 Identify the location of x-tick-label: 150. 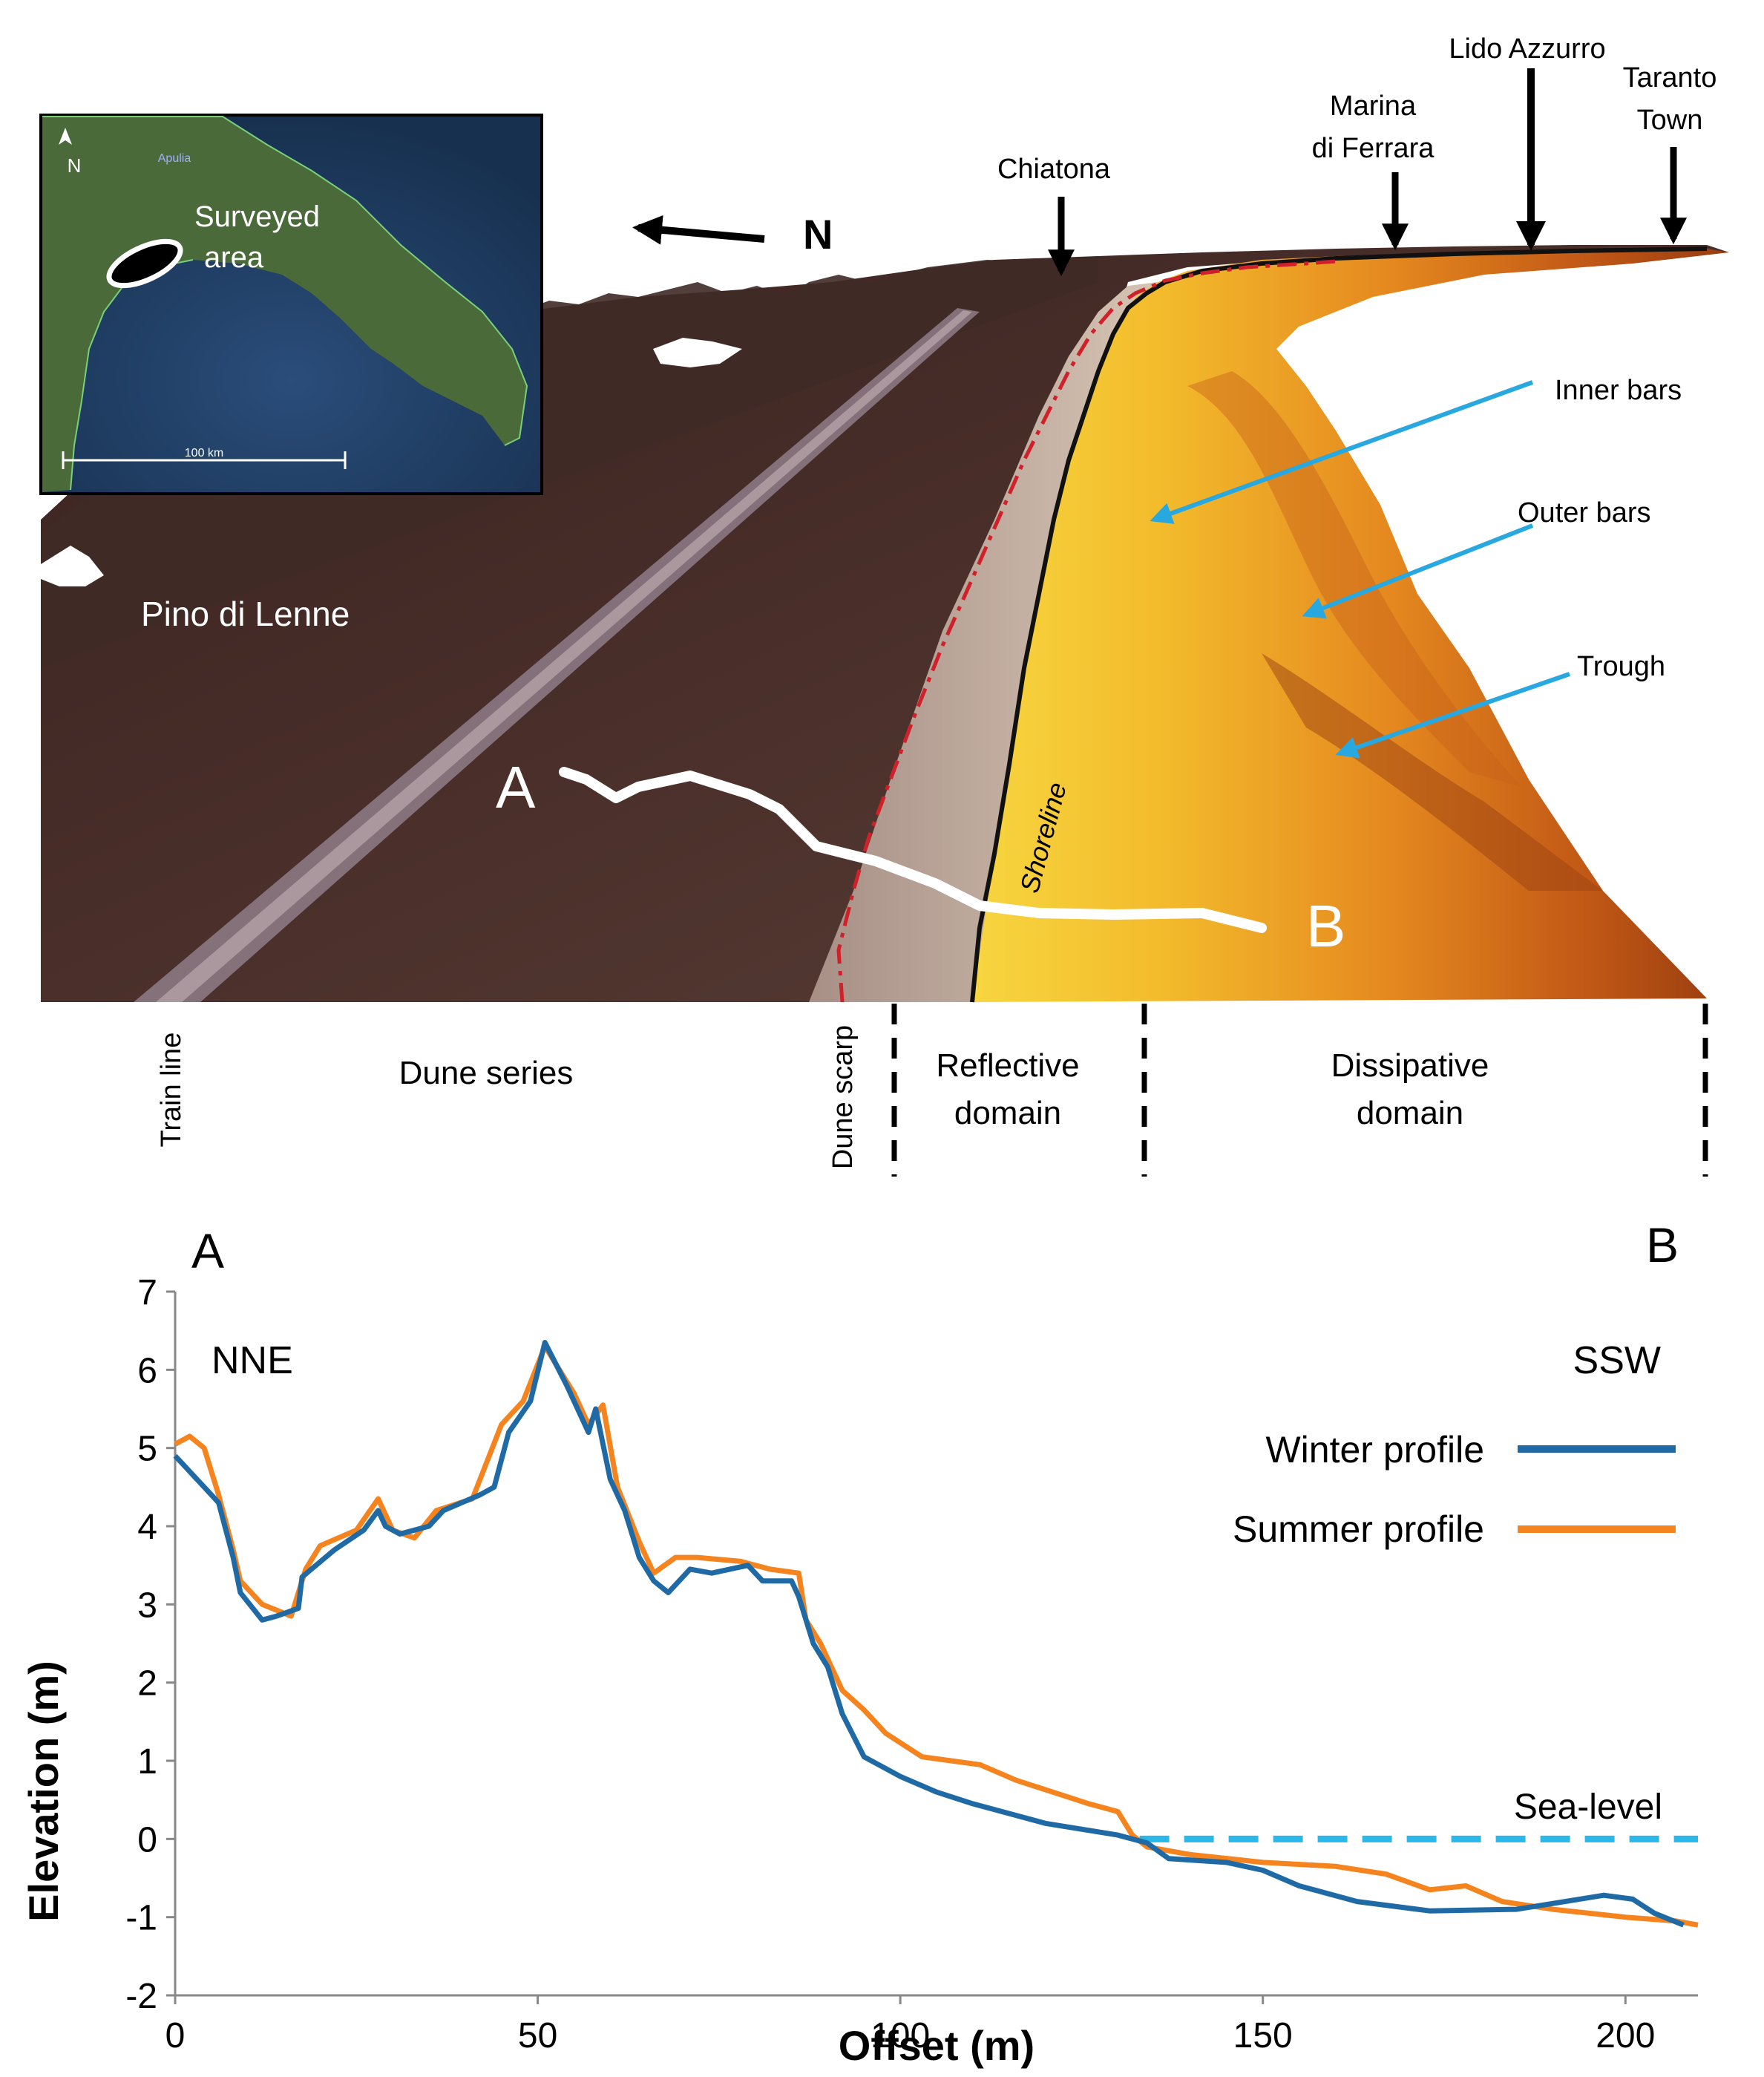
(1263, 2035).